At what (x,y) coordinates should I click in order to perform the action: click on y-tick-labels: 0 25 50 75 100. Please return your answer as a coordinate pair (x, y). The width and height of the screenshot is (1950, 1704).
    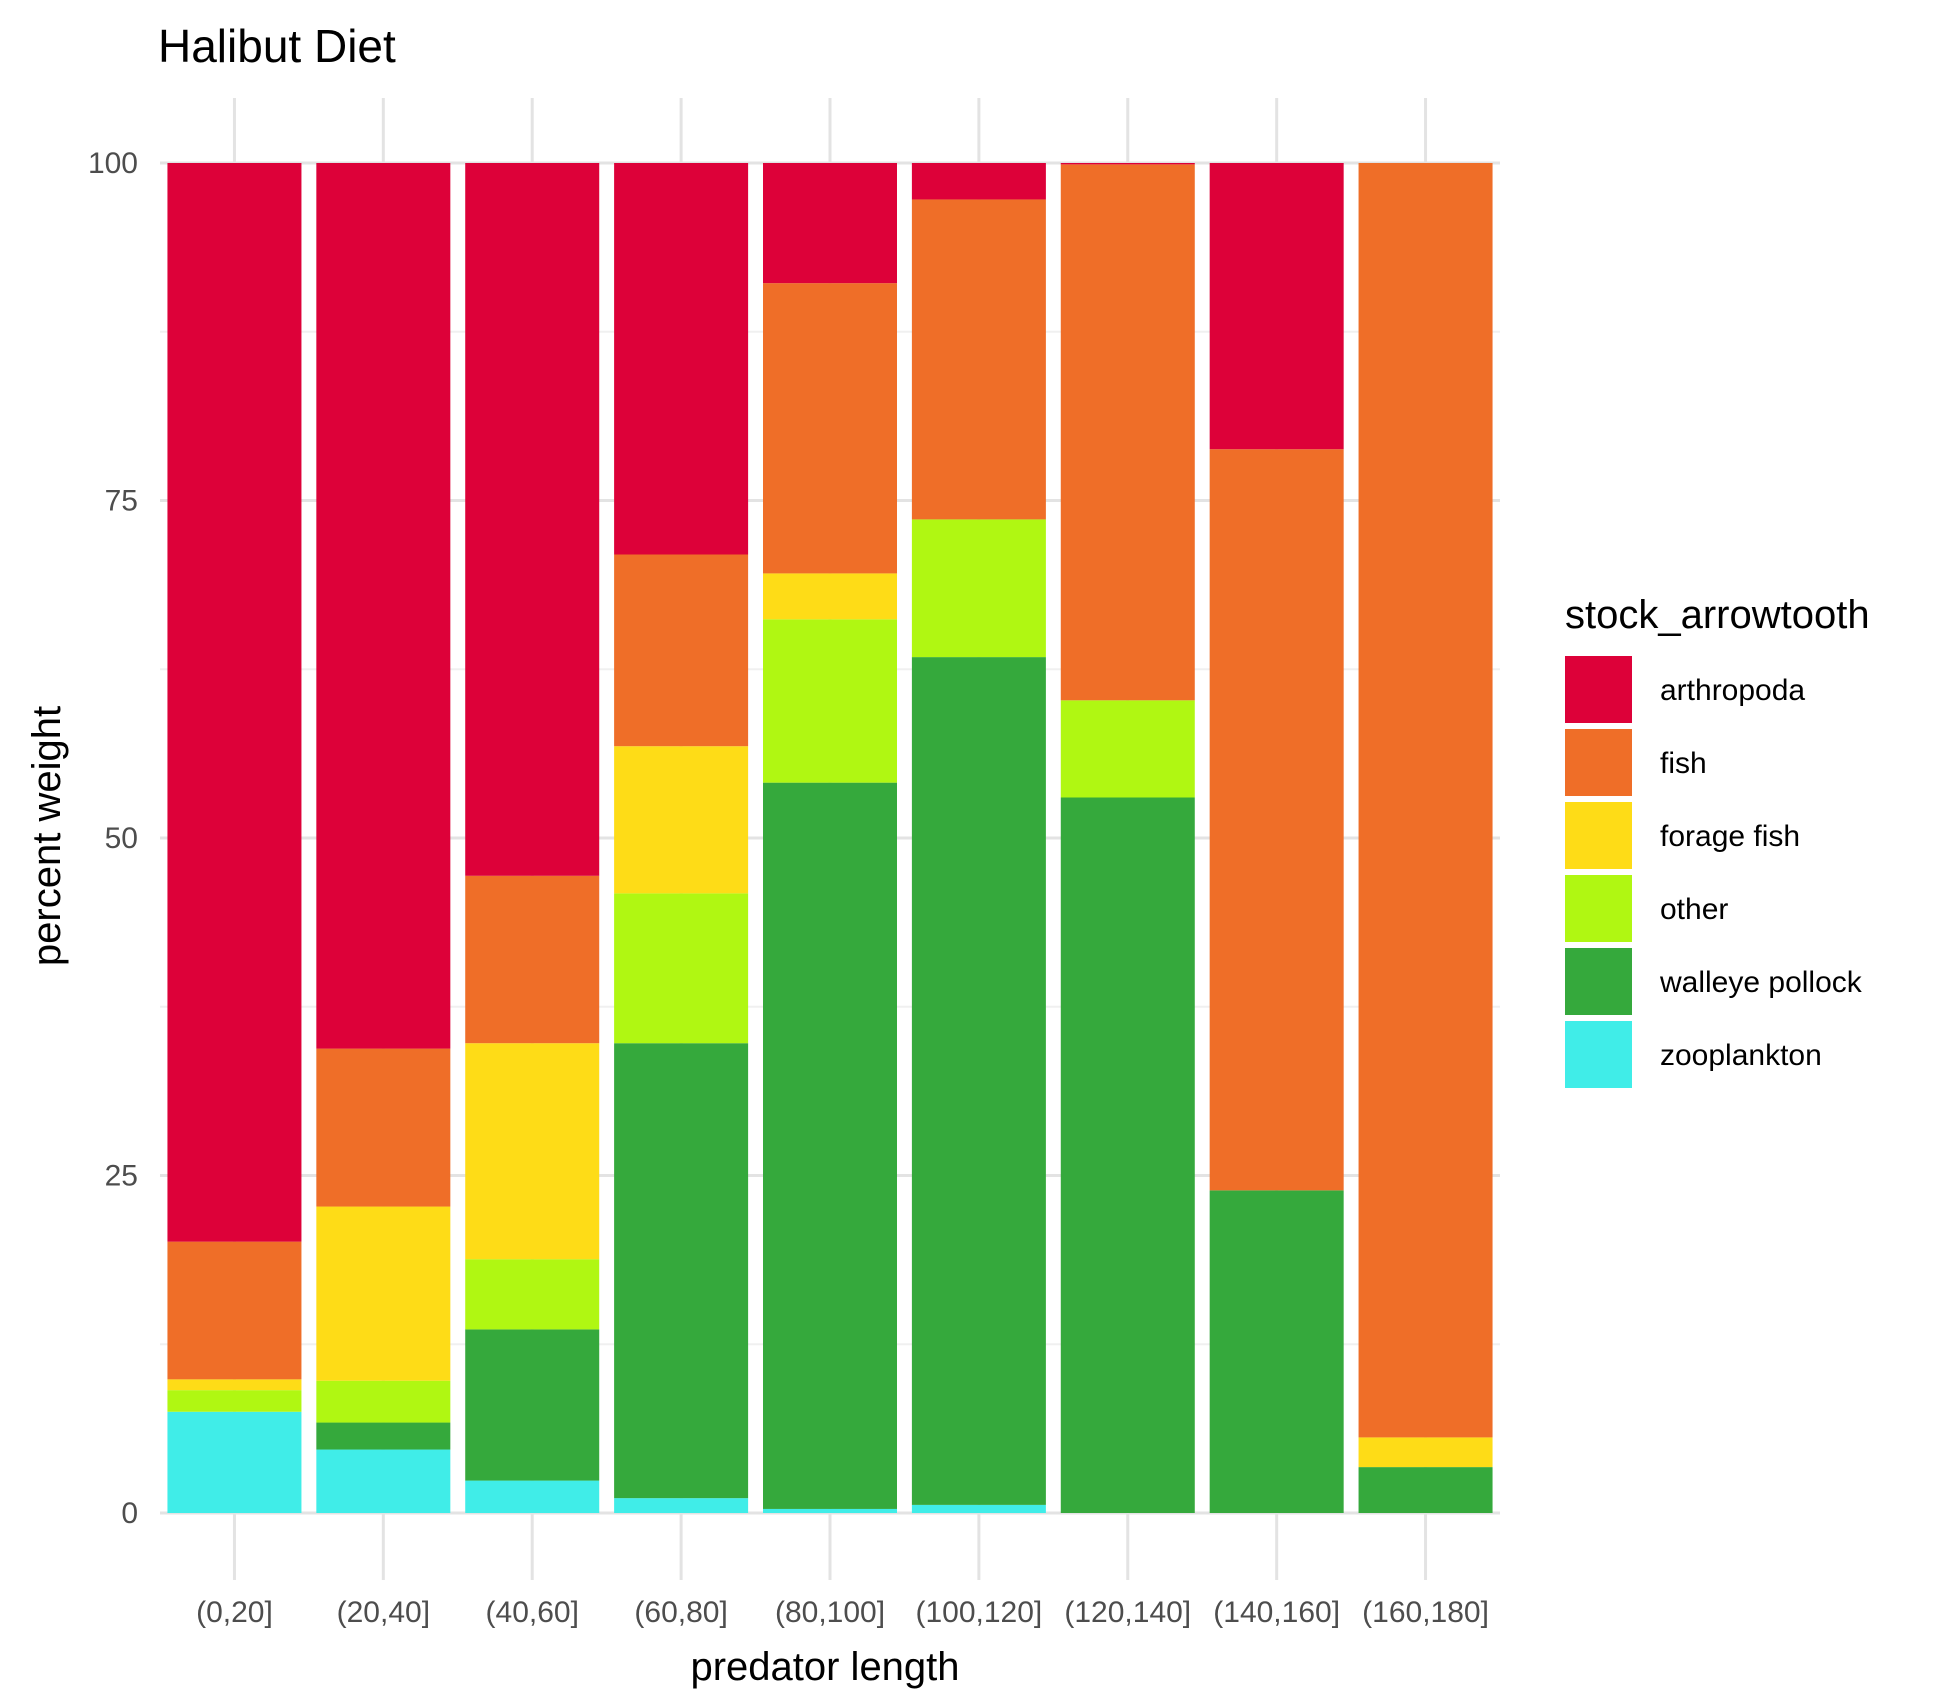
    Looking at the image, I should click on (113, 838).